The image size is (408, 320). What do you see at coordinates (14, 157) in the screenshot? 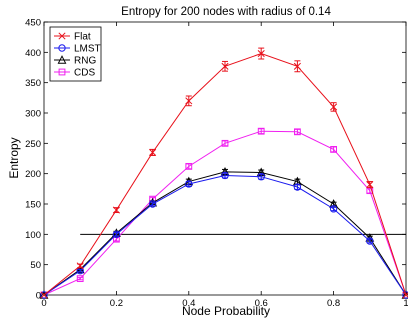
I see `y-axis-label: Entropy` at bounding box center [14, 157].